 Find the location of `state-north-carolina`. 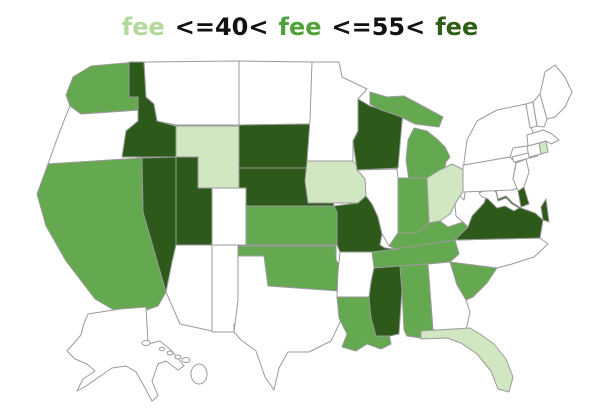

state-north-carolina is located at coordinates (499, 253).